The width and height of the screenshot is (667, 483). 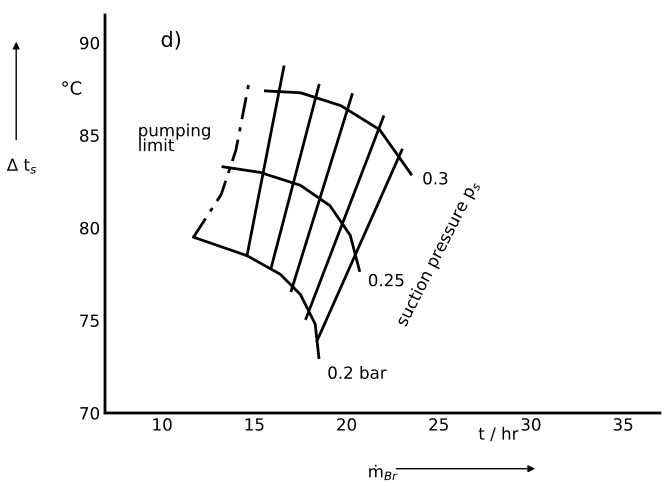 I want to click on series-label: 0.2 bar, so click(x=357, y=372).